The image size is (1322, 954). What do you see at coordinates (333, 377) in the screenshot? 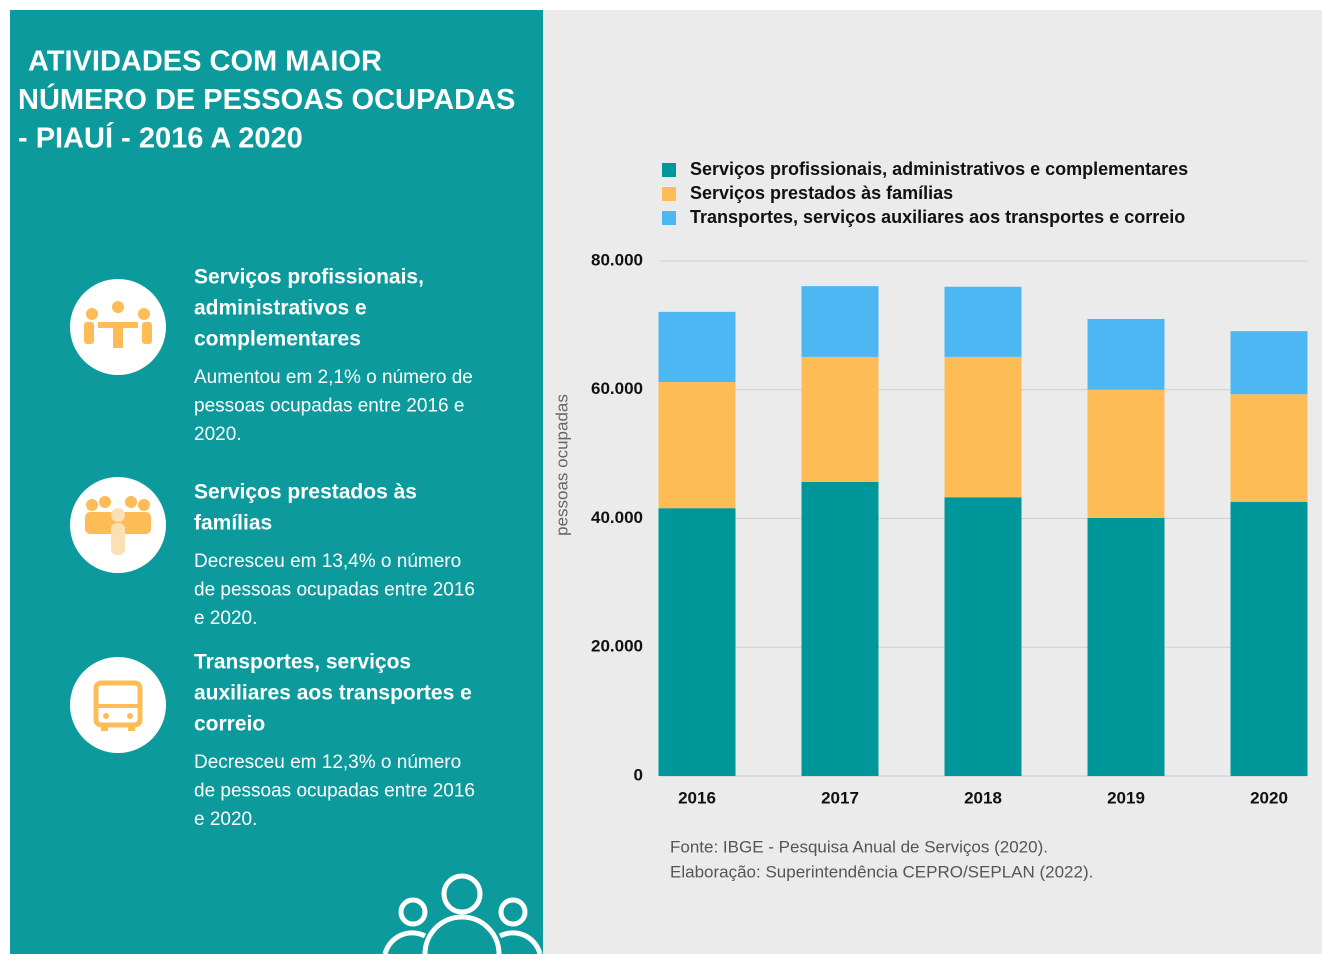
I see `item-text: Aumentou em 2,1% o número de` at bounding box center [333, 377].